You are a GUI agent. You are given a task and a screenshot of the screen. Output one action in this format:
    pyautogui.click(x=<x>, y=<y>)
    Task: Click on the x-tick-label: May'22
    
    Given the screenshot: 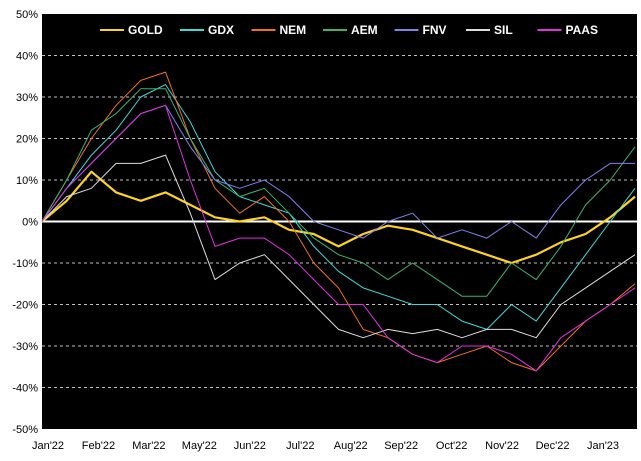 What is the action you would take?
    pyautogui.click(x=199, y=446)
    